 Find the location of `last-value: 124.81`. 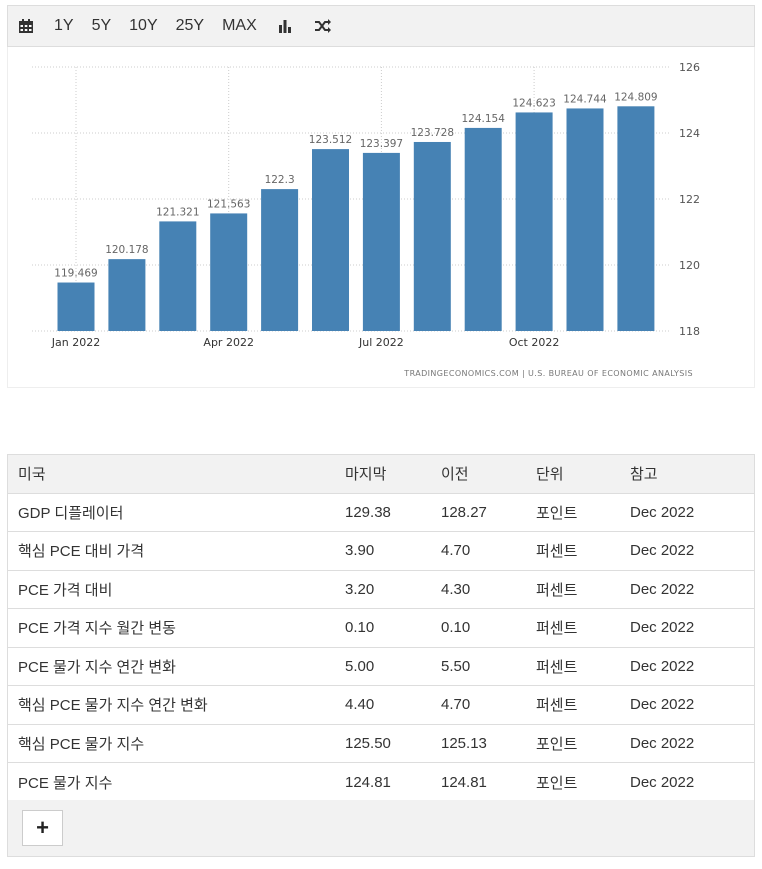

last-value: 124.81 is located at coordinates (368, 782).